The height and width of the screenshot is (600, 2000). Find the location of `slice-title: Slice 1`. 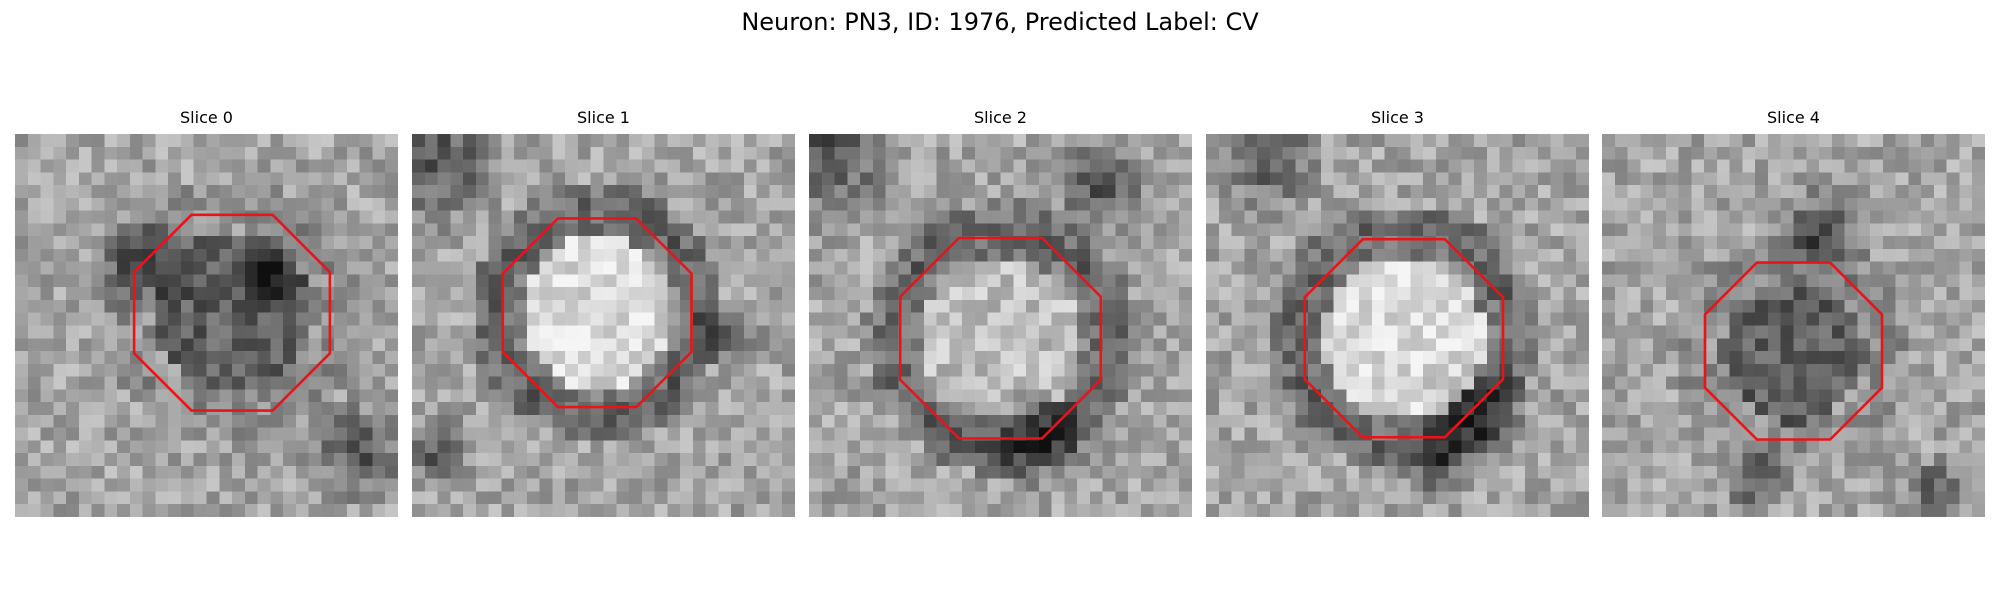

slice-title: Slice 1 is located at coordinates (603, 117).